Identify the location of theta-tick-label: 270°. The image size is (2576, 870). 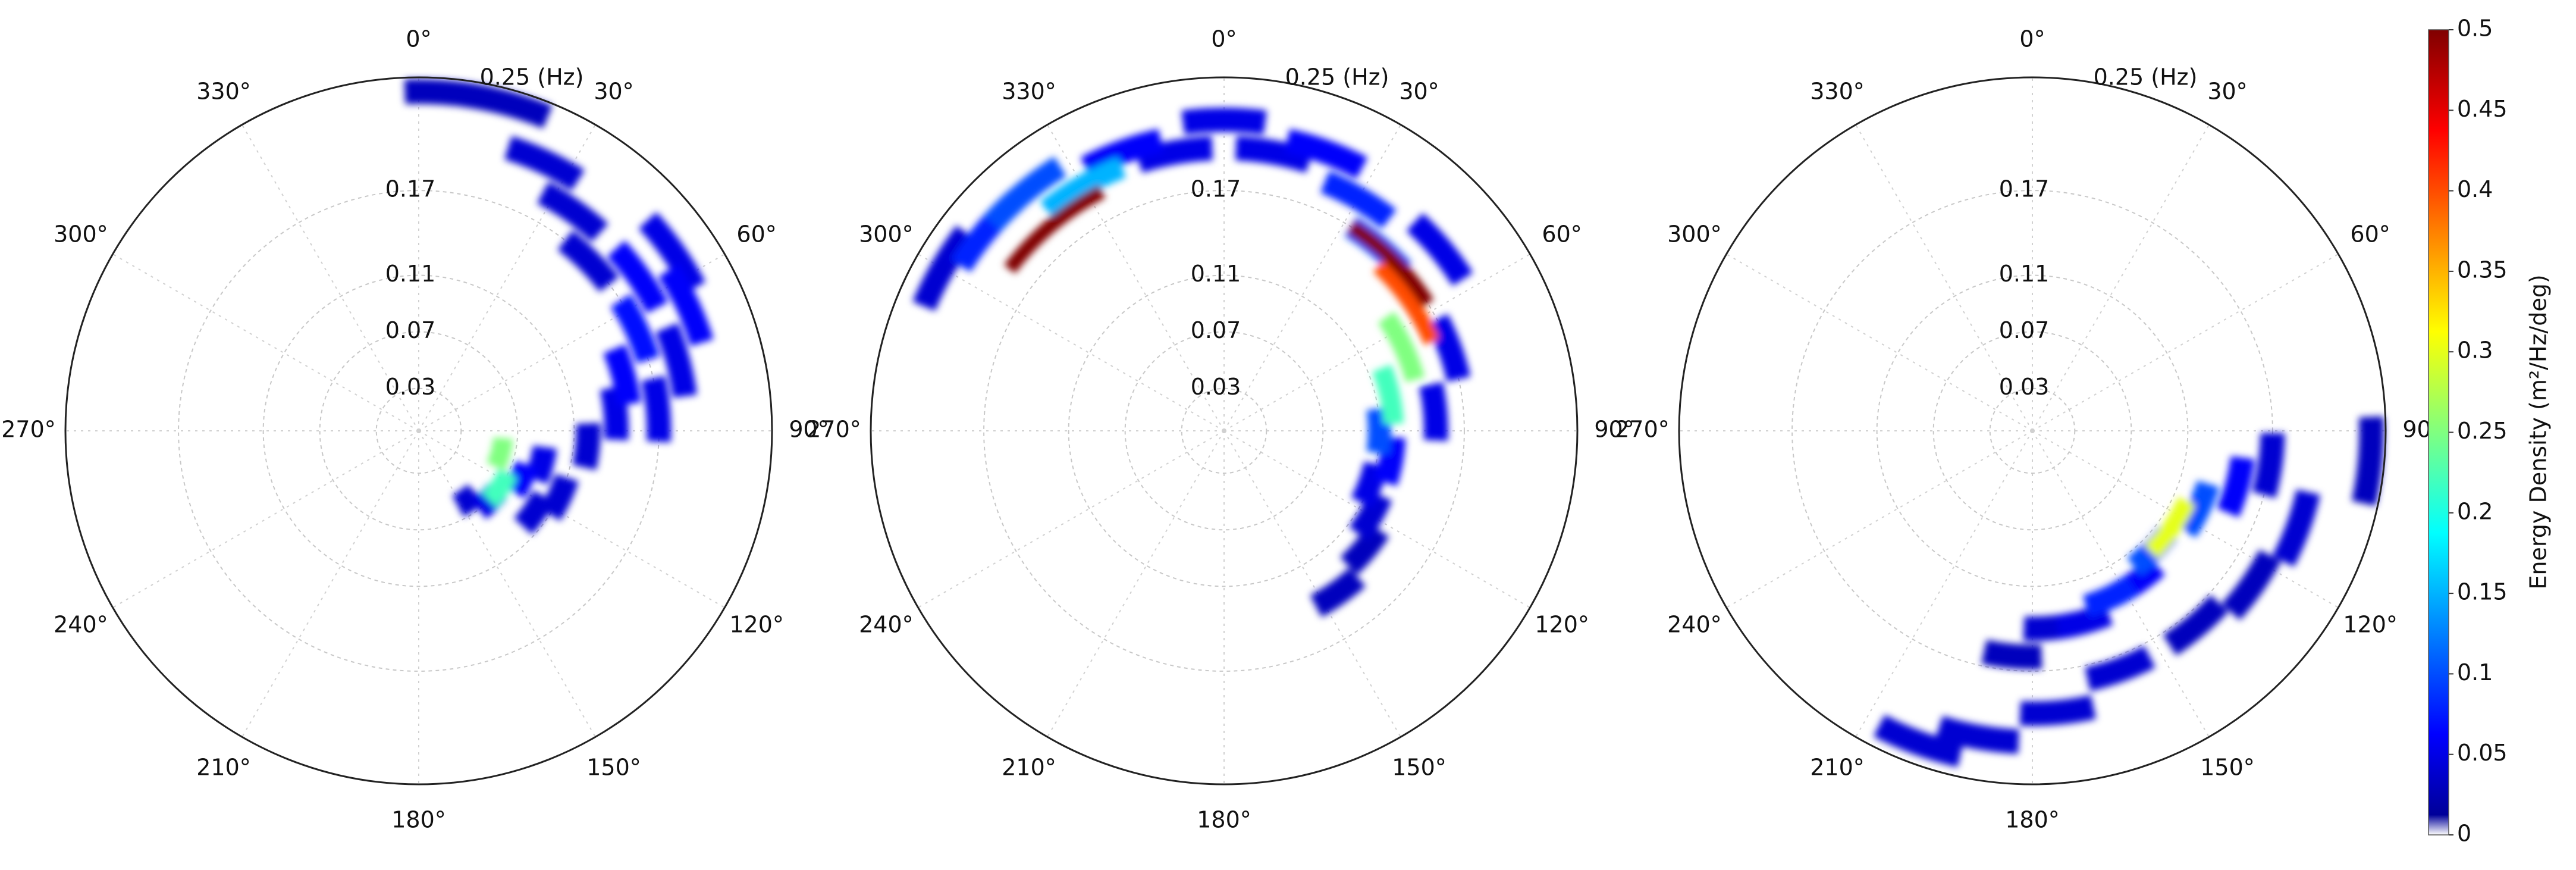
(28, 430).